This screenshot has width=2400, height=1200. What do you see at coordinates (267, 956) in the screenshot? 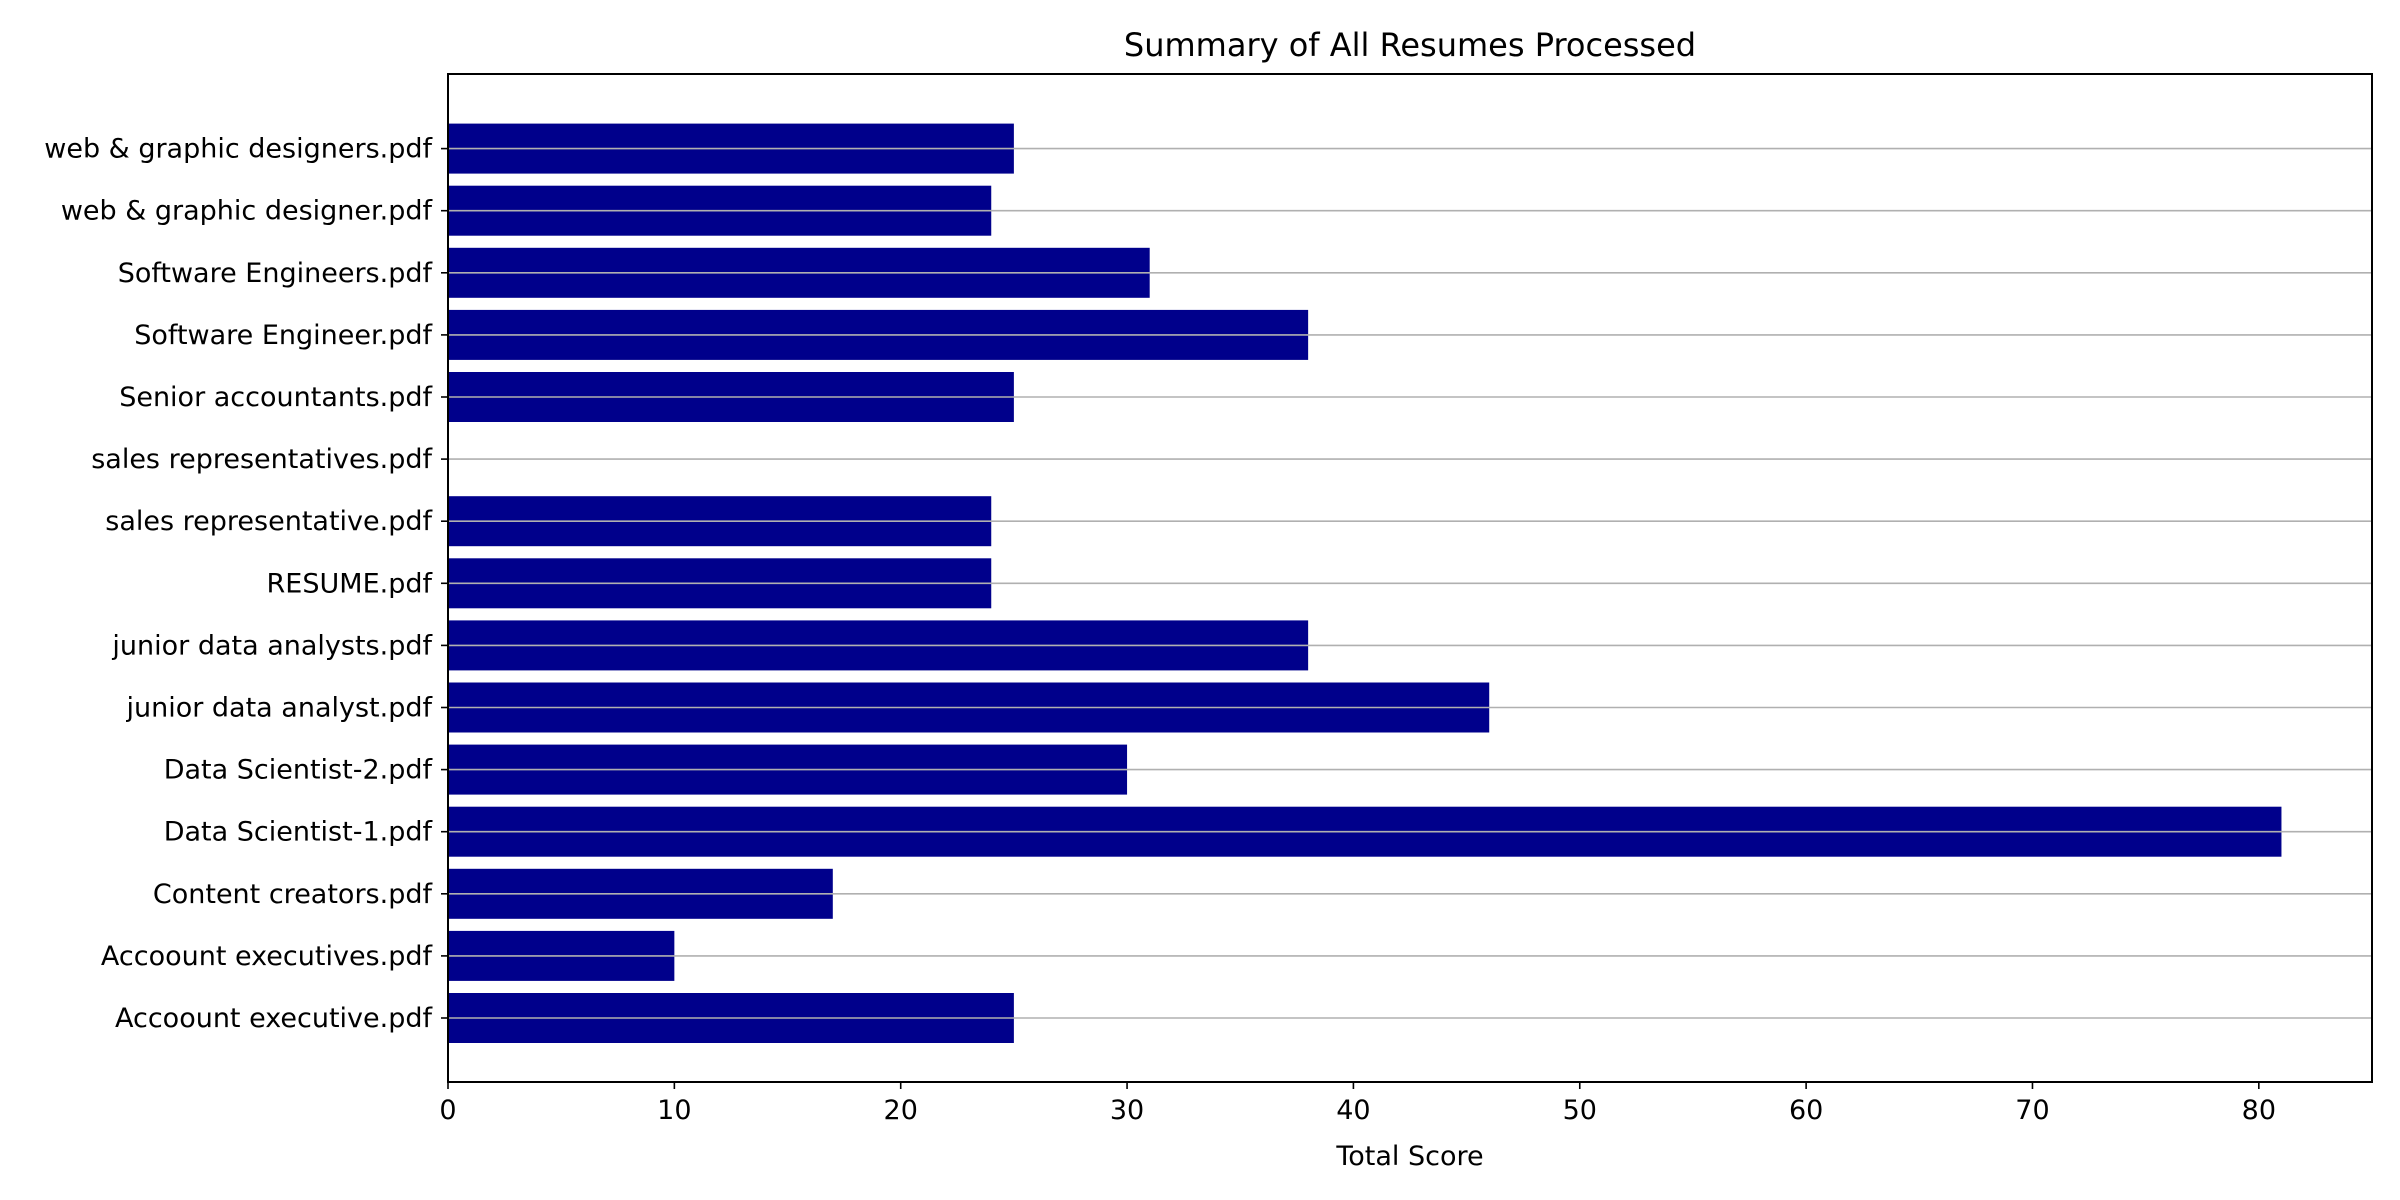
I see `y-tick-label: Accoount executives.pdf` at bounding box center [267, 956].